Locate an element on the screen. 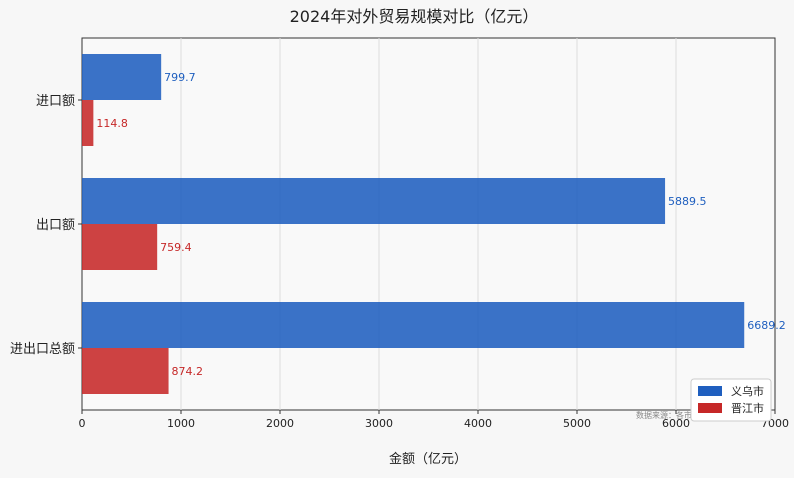  bar-value-label: 114.8 is located at coordinates (112, 123).